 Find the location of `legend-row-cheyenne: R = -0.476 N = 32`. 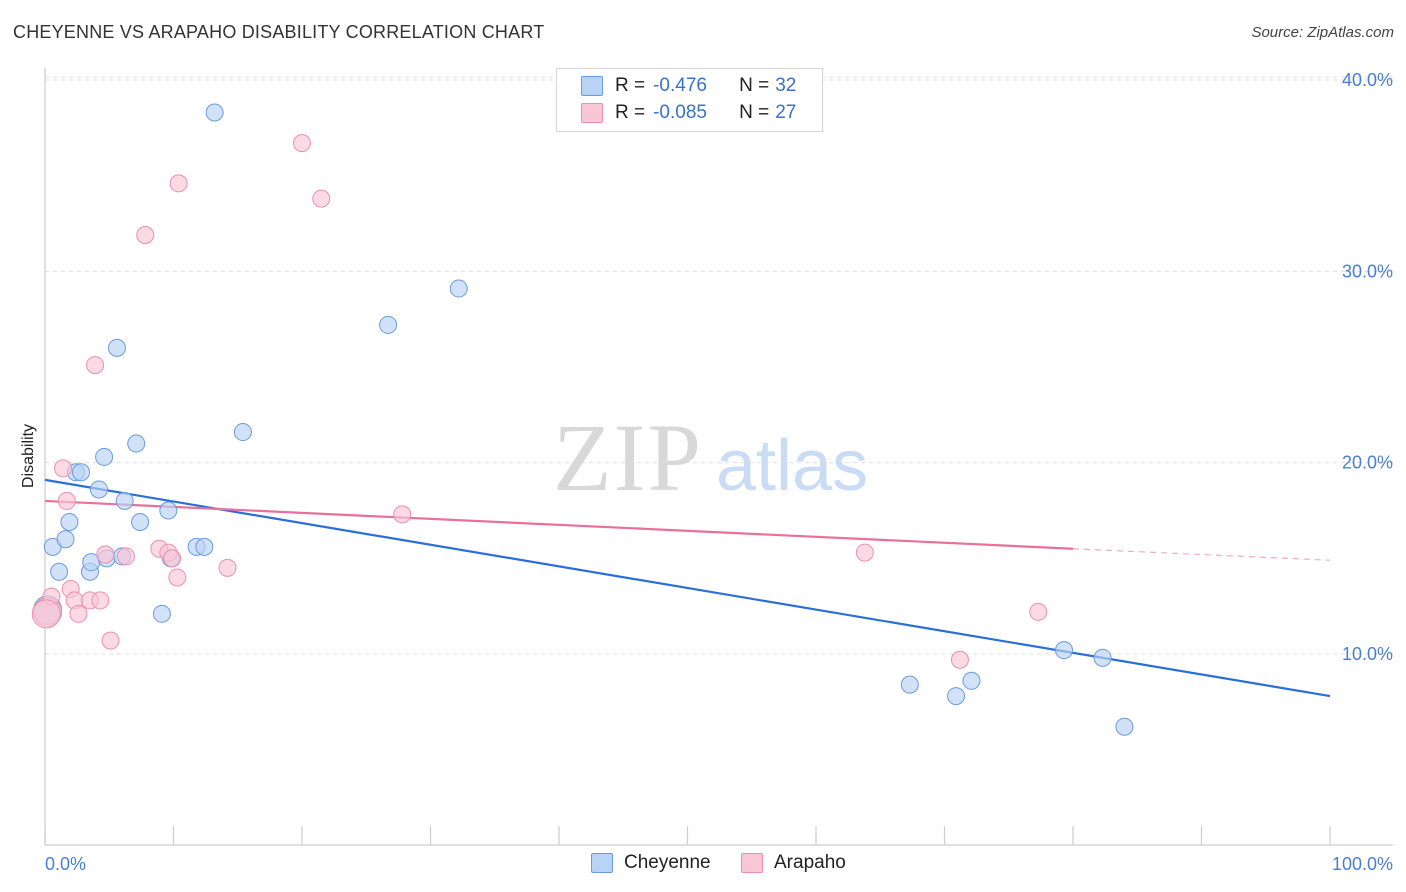

legend-row-cheyenne: R = -0.476 N = 32 is located at coordinates (688, 86).